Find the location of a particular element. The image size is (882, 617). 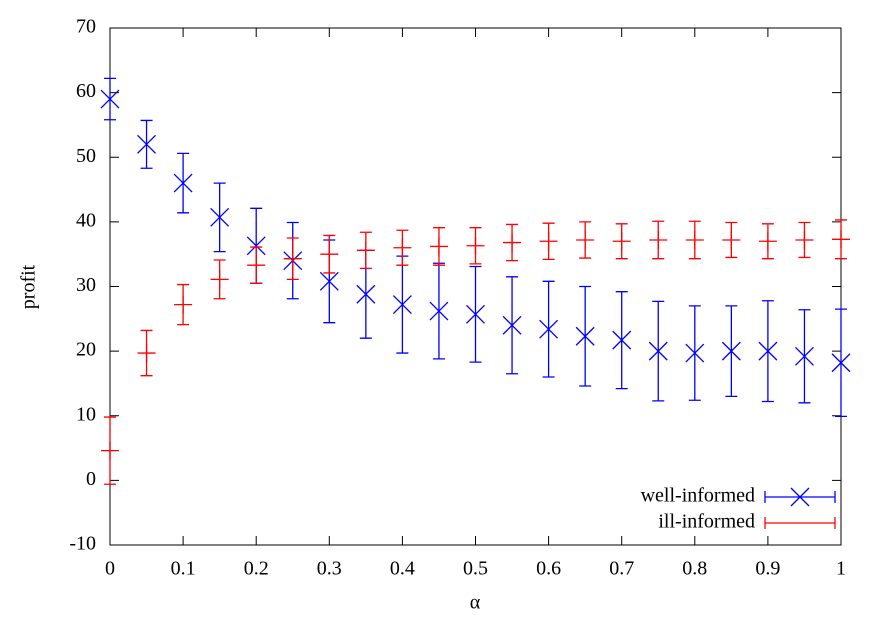

y-tick-label: 20 is located at coordinates (86, 350).